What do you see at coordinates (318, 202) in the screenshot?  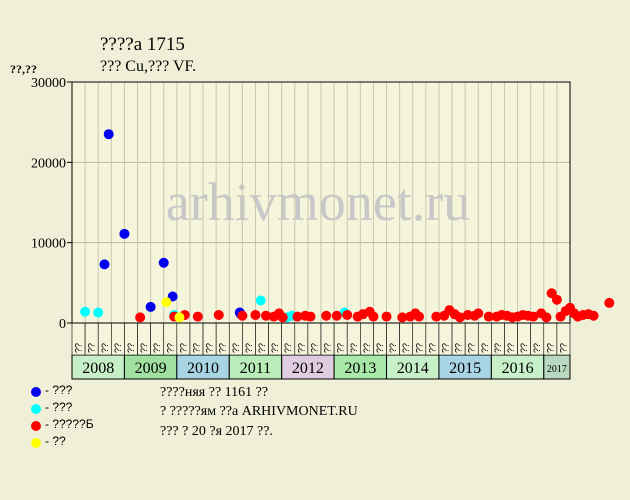 I see `watermark: arhivmonet.ru` at bounding box center [318, 202].